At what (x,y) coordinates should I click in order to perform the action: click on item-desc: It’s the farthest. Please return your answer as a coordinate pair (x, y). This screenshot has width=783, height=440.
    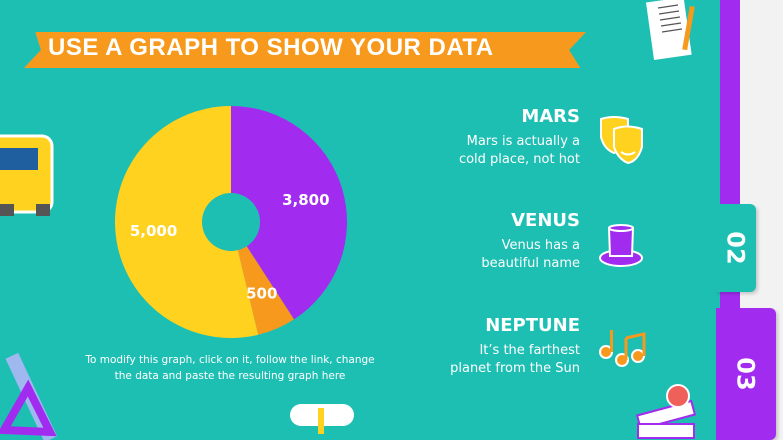
    Looking at the image, I should click on (529, 350).